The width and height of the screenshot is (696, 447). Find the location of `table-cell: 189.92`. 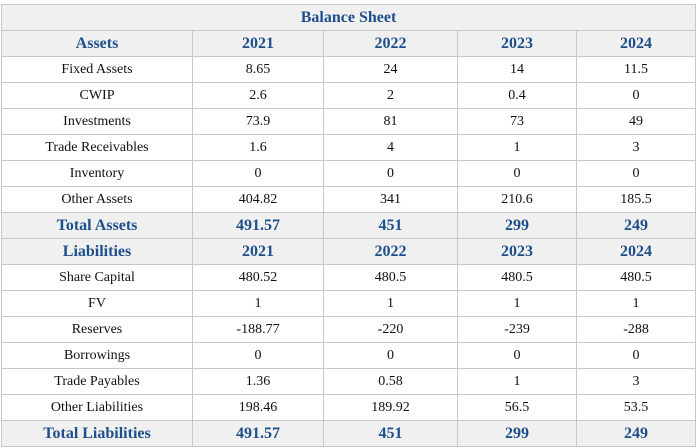

table-cell: 189.92 is located at coordinates (390, 407).